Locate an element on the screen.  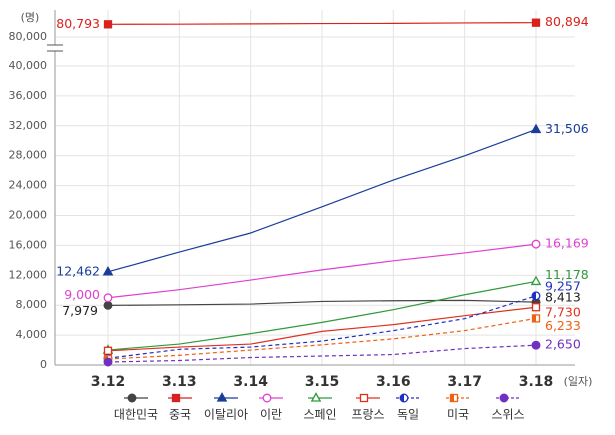
y-tick-label: 12,000 is located at coordinates (28, 274).